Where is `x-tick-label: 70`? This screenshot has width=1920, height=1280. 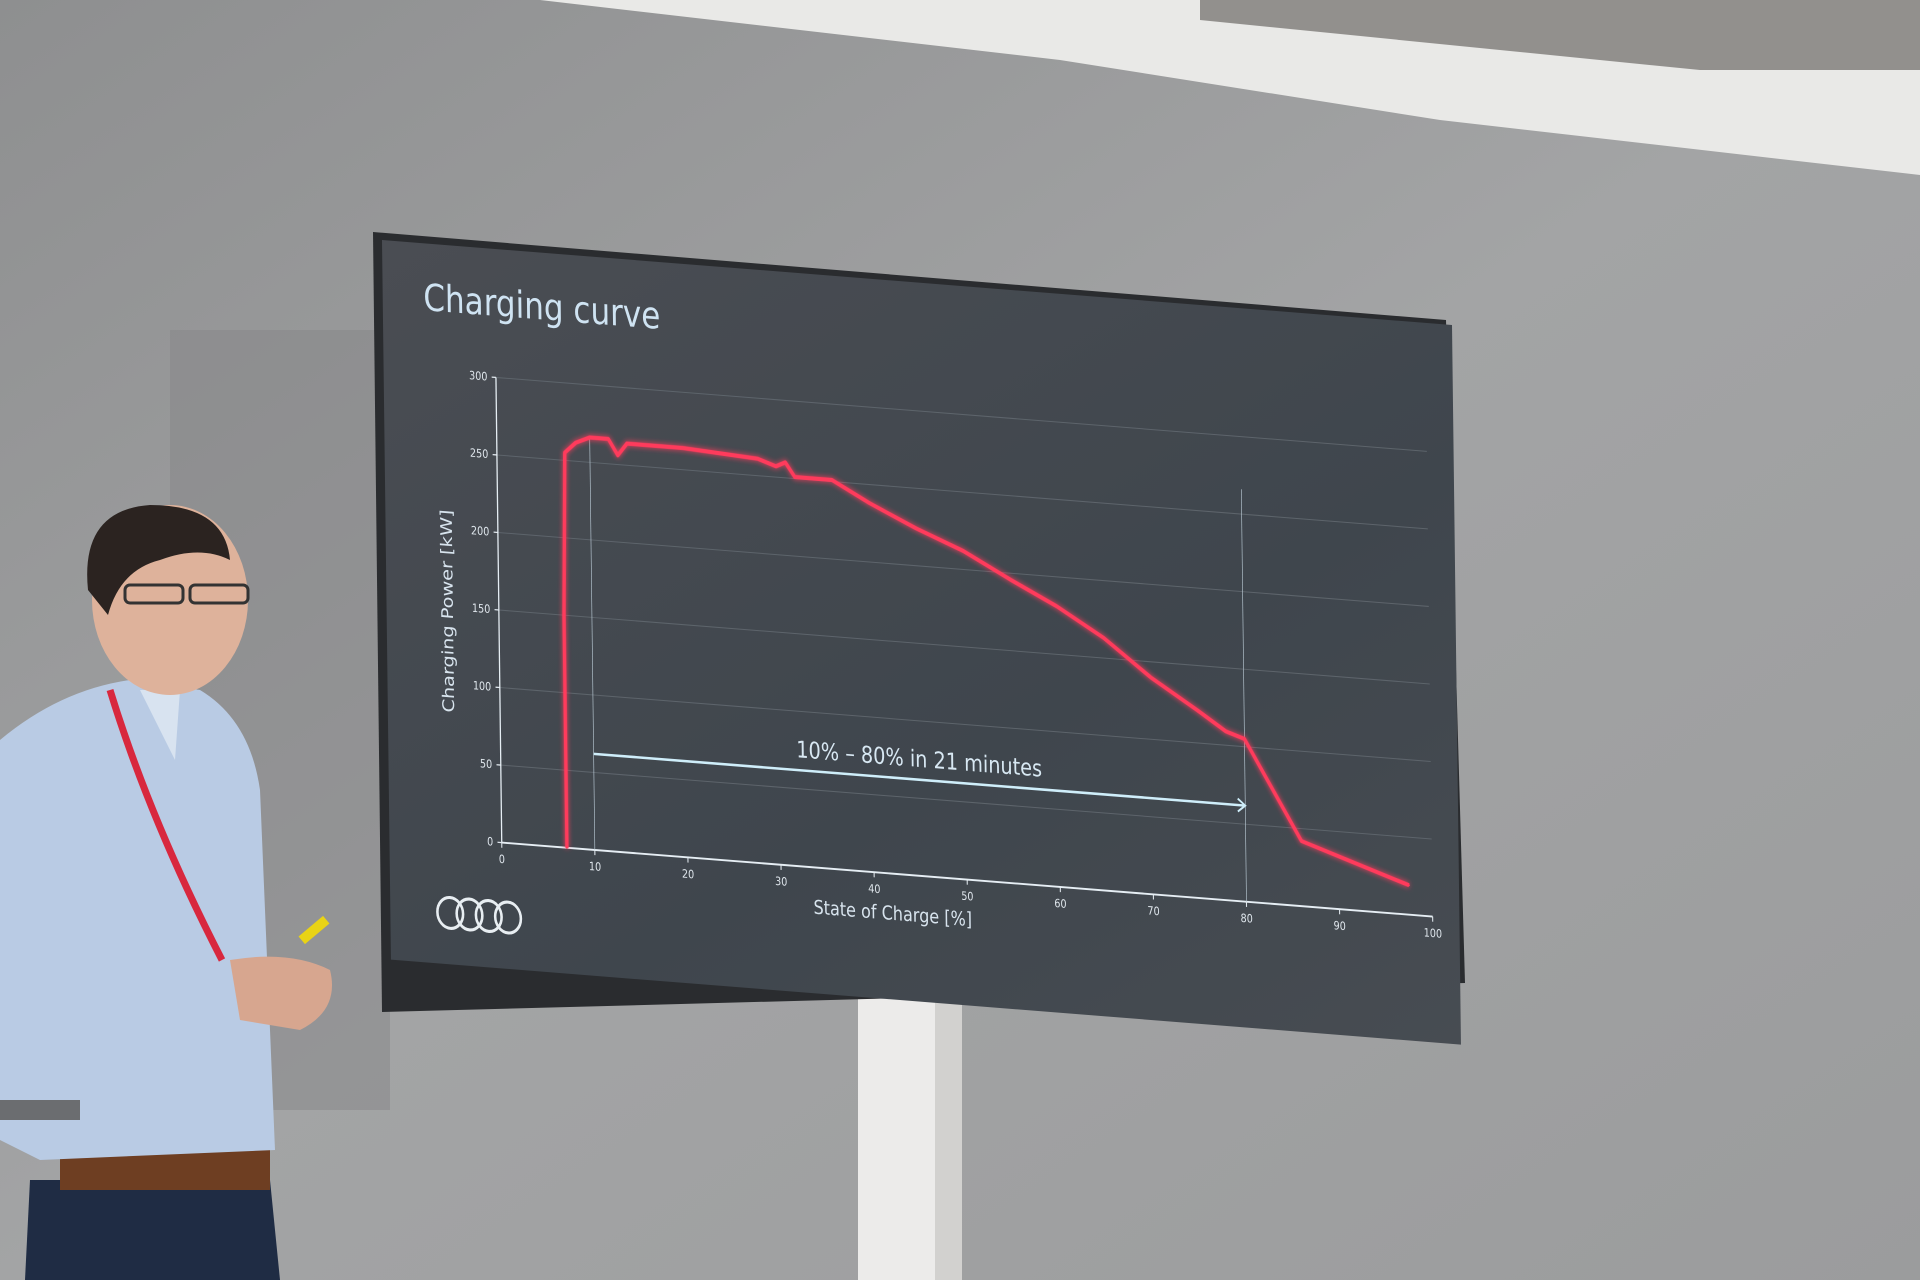 x-tick-label: 70 is located at coordinates (1153, 911).